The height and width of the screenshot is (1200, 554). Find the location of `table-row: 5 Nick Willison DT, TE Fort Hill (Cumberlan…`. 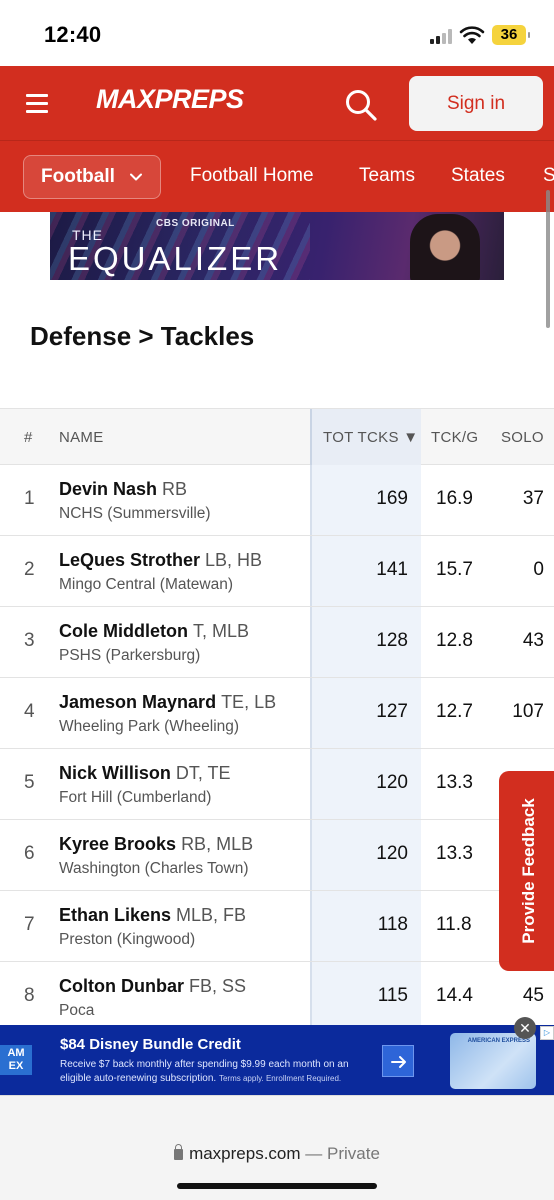

table-row: 5 Nick Willison DT, TE Fort Hill (Cumberlan… is located at coordinates (277, 784).